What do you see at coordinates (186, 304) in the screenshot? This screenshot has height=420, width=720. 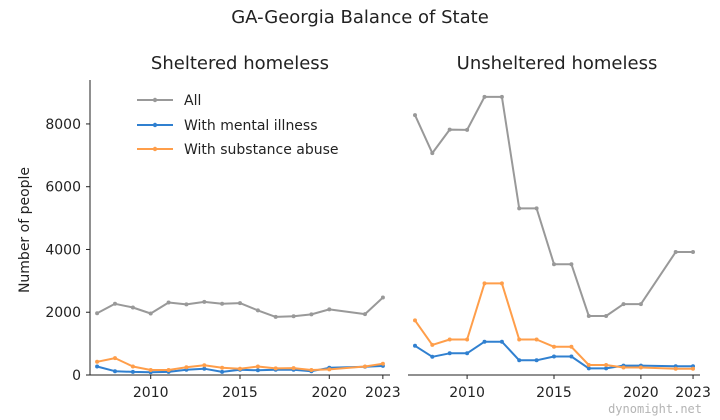 I see `data-point-sheltered-all-2012` at bounding box center [186, 304].